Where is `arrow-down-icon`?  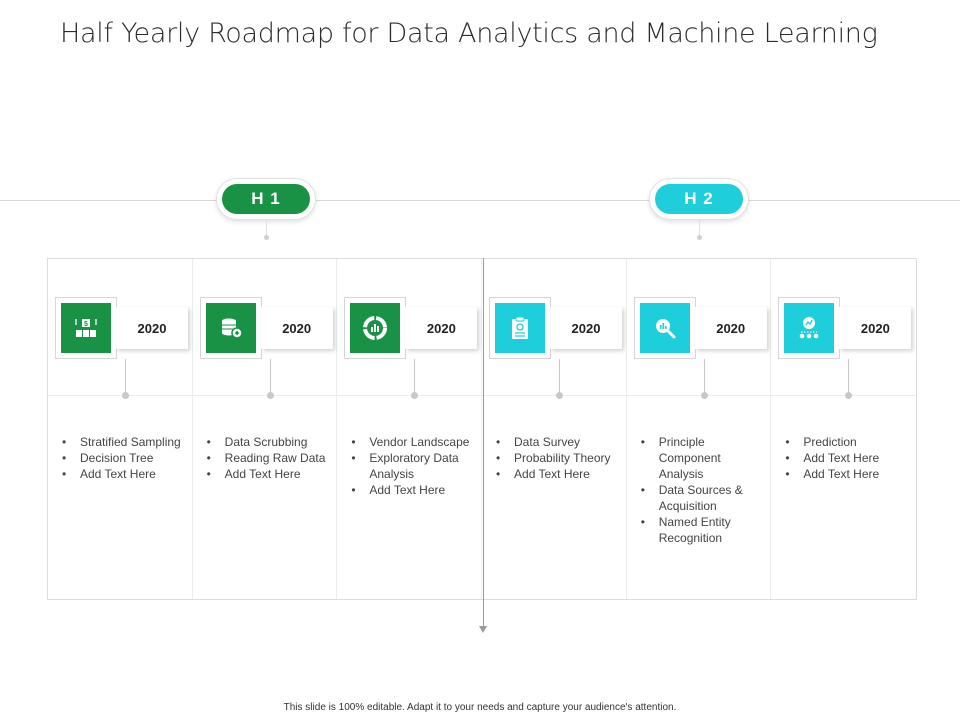 arrow-down-icon is located at coordinates (483, 629).